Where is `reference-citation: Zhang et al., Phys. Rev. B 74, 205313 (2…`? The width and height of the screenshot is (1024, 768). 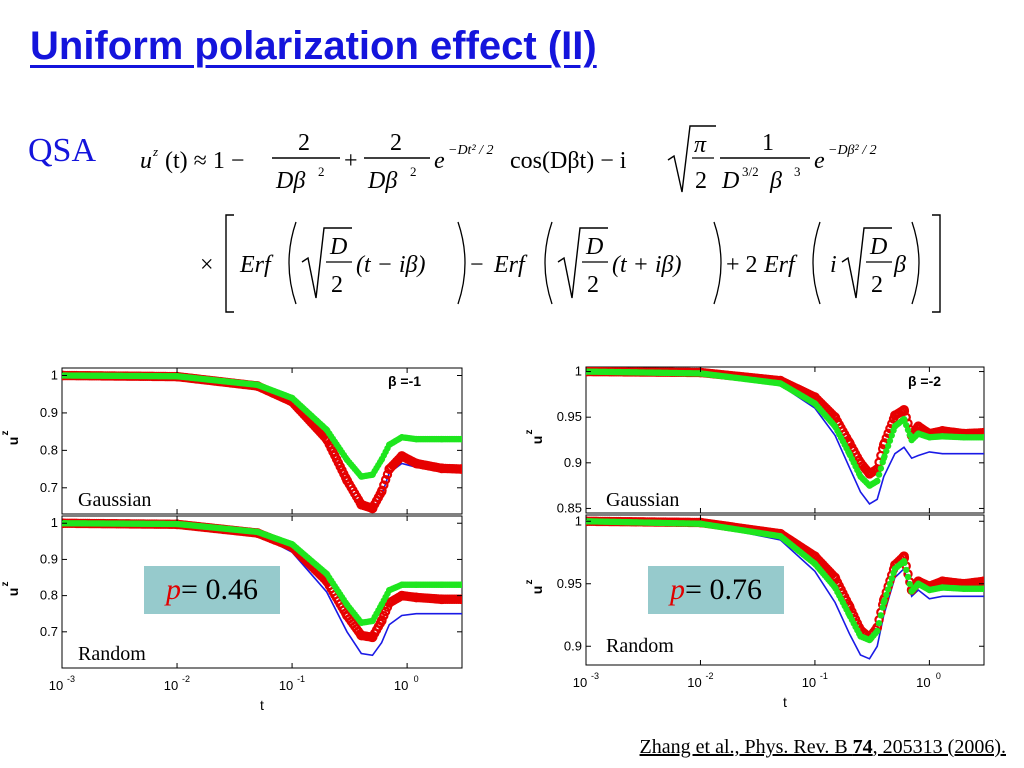
reference-citation: Zhang et al., Phys. Rev. B 74, 205313 (2… is located at coordinates (823, 747).